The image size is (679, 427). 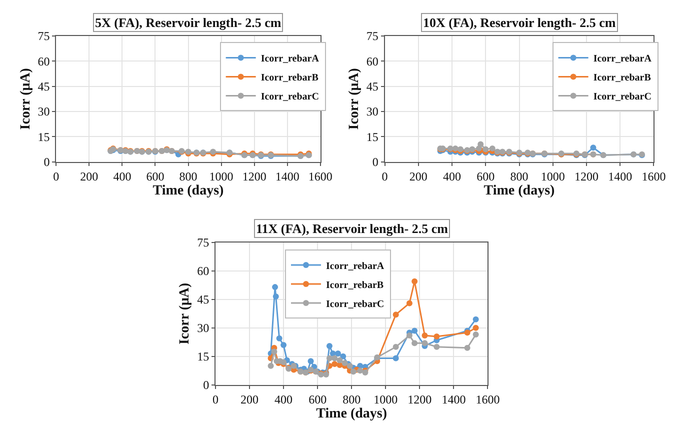 I want to click on chart-title: 10X (FA), Reservoir length- 2.5 cm, so click(x=519, y=22).